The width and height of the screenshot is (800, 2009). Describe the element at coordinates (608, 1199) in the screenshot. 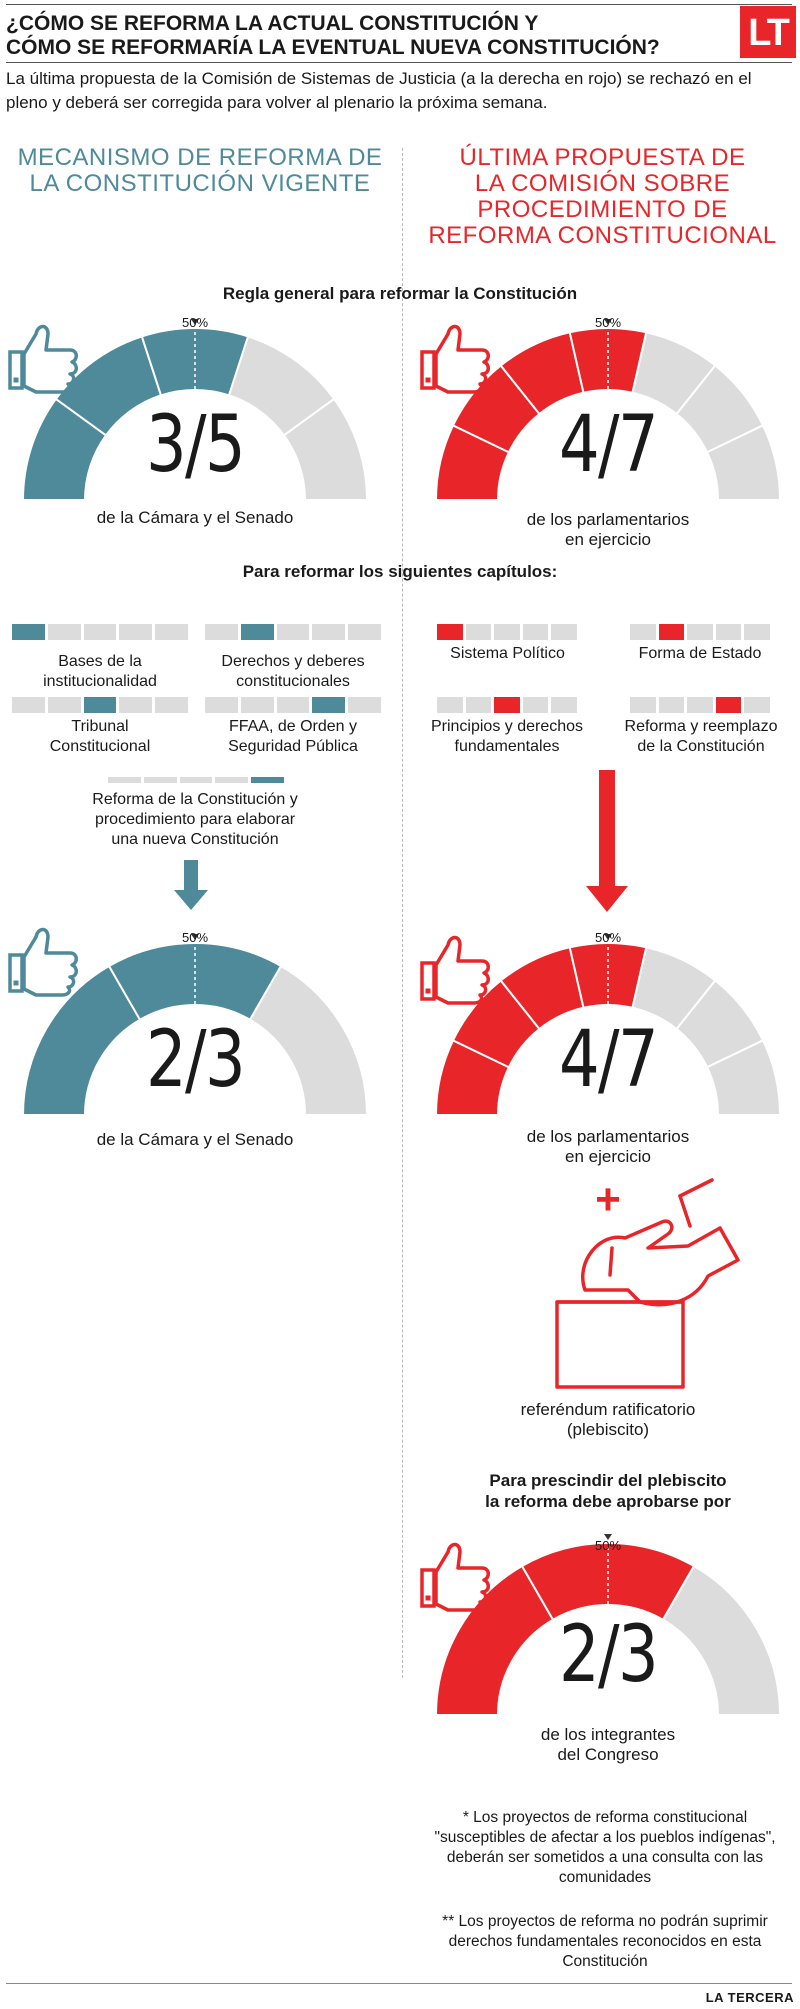

I see `plus-sign: +` at that location.